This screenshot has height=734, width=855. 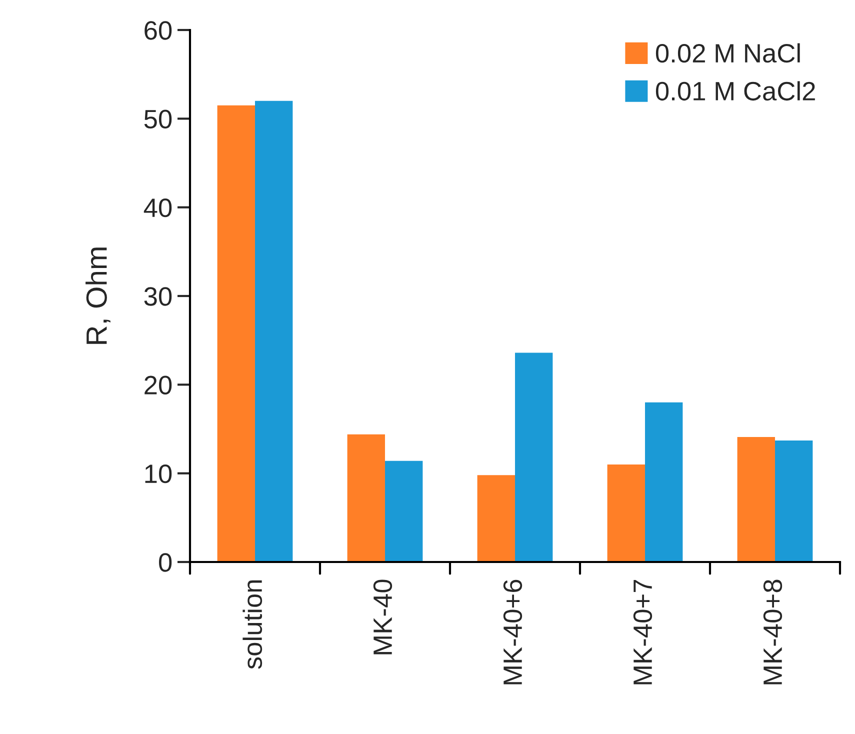 What do you see at coordinates (158, 474) in the screenshot?
I see `y-tick-label: 10` at bounding box center [158, 474].